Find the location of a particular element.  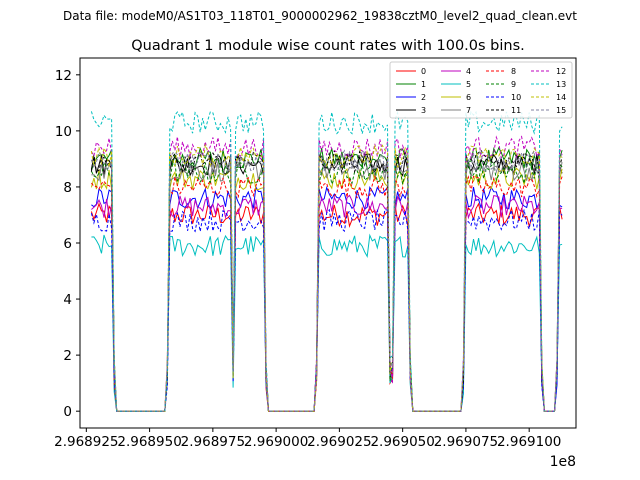

legend-label: 6 is located at coordinates (468, 97).